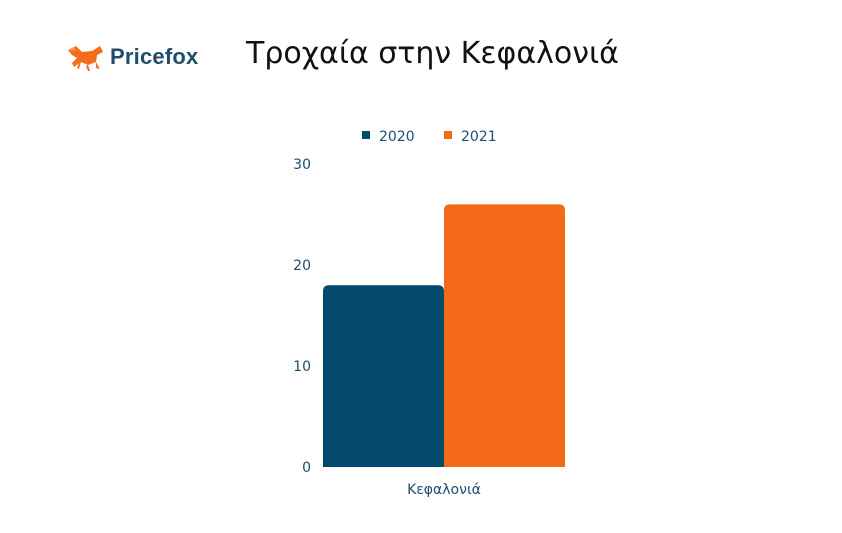 This screenshot has height=533, width=842. I want to click on legend-swatch-2021, so click(448, 135).